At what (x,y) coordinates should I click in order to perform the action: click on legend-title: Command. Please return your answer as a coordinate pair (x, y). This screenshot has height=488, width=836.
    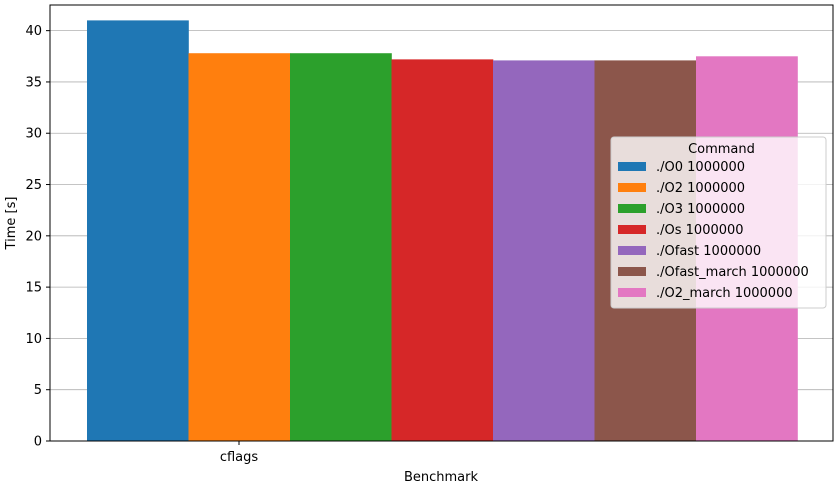
    Looking at the image, I should click on (721, 149).